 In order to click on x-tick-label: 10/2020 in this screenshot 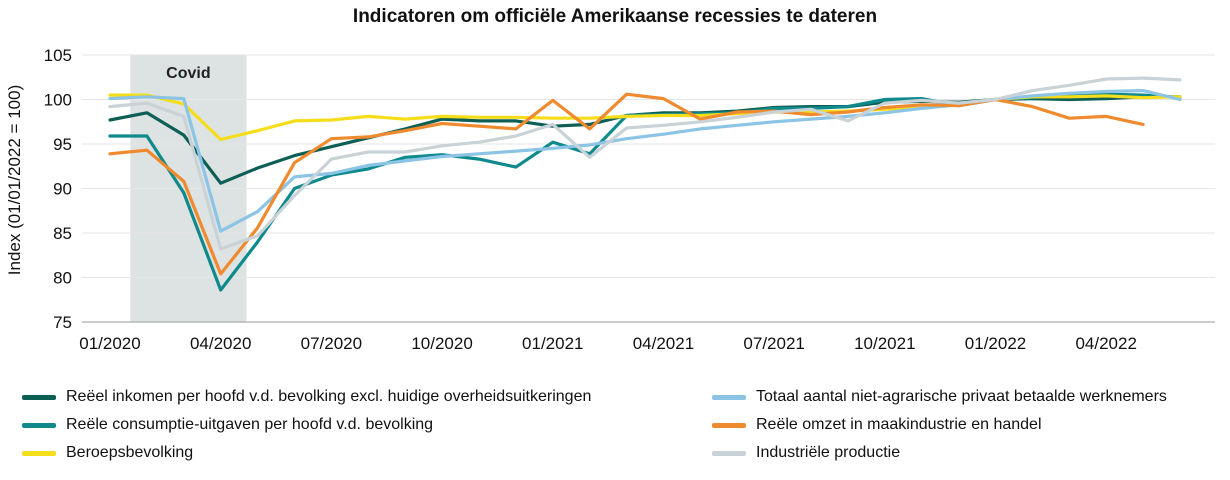, I will do `click(441, 343)`.